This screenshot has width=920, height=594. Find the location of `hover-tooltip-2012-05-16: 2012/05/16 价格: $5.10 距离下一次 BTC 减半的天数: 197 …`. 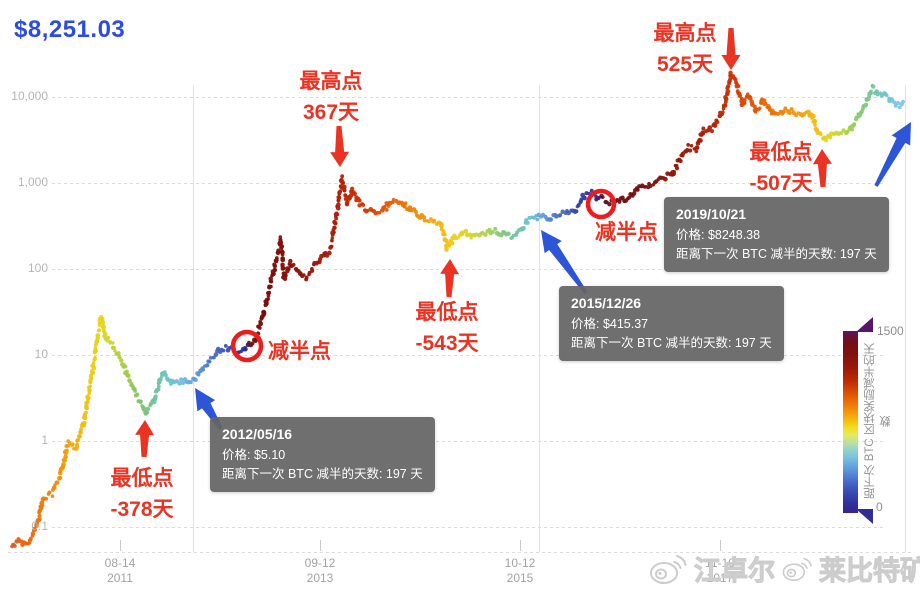

hover-tooltip-2012-05-16: 2012/05/16 价格: $5.10 距离下一次 BTC 减半的天数: 197 … is located at coordinates (322, 455).